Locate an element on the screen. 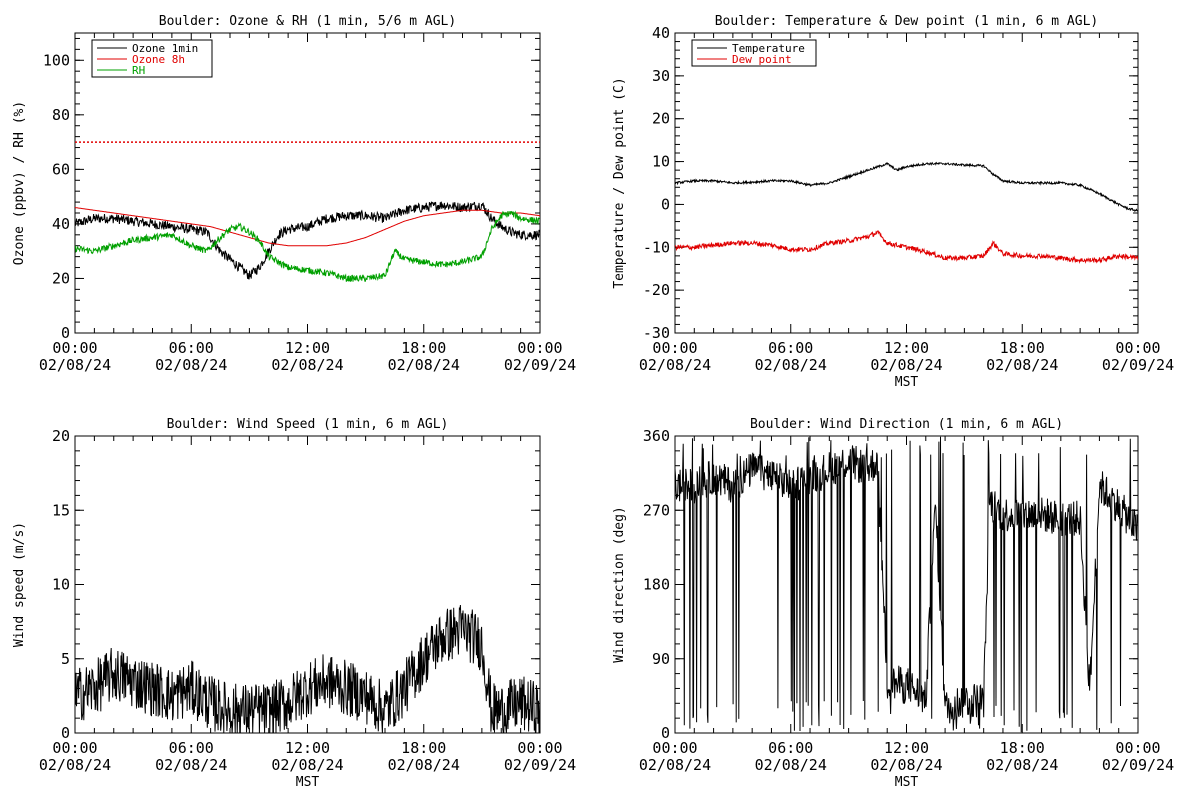 This screenshot has height=800, width=1200. plot-frame is located at coordinates (307, 183).